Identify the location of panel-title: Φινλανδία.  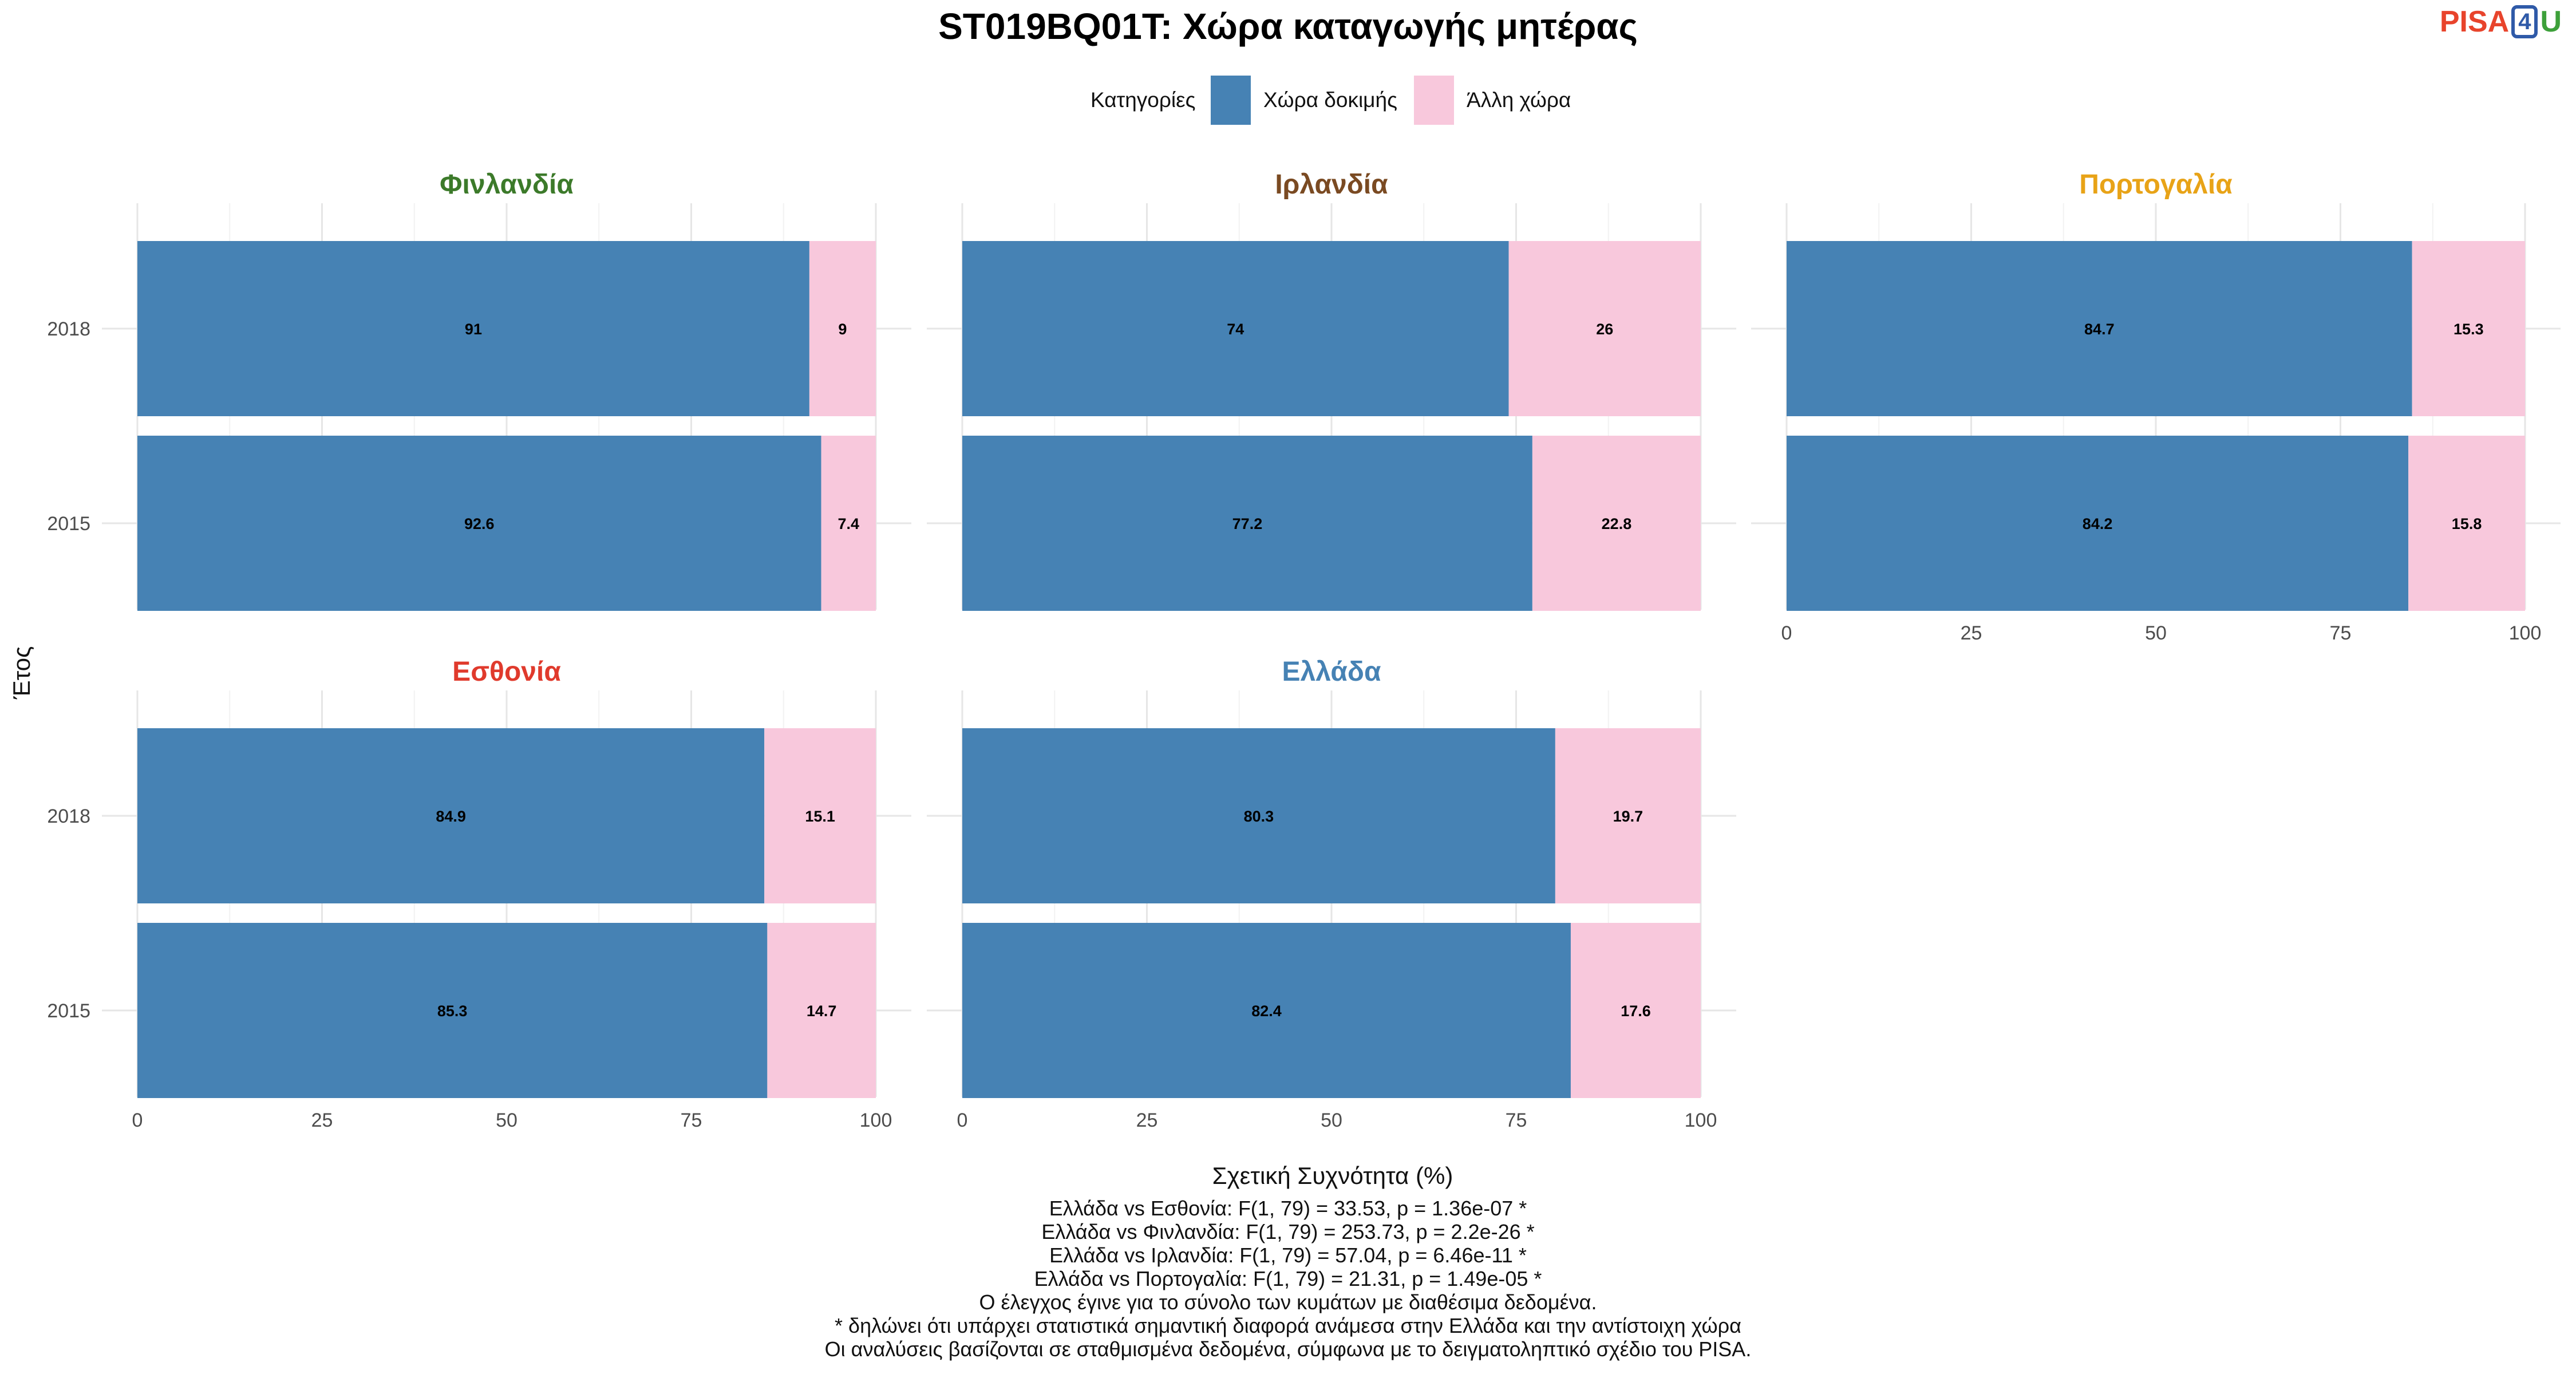
(507, 184).